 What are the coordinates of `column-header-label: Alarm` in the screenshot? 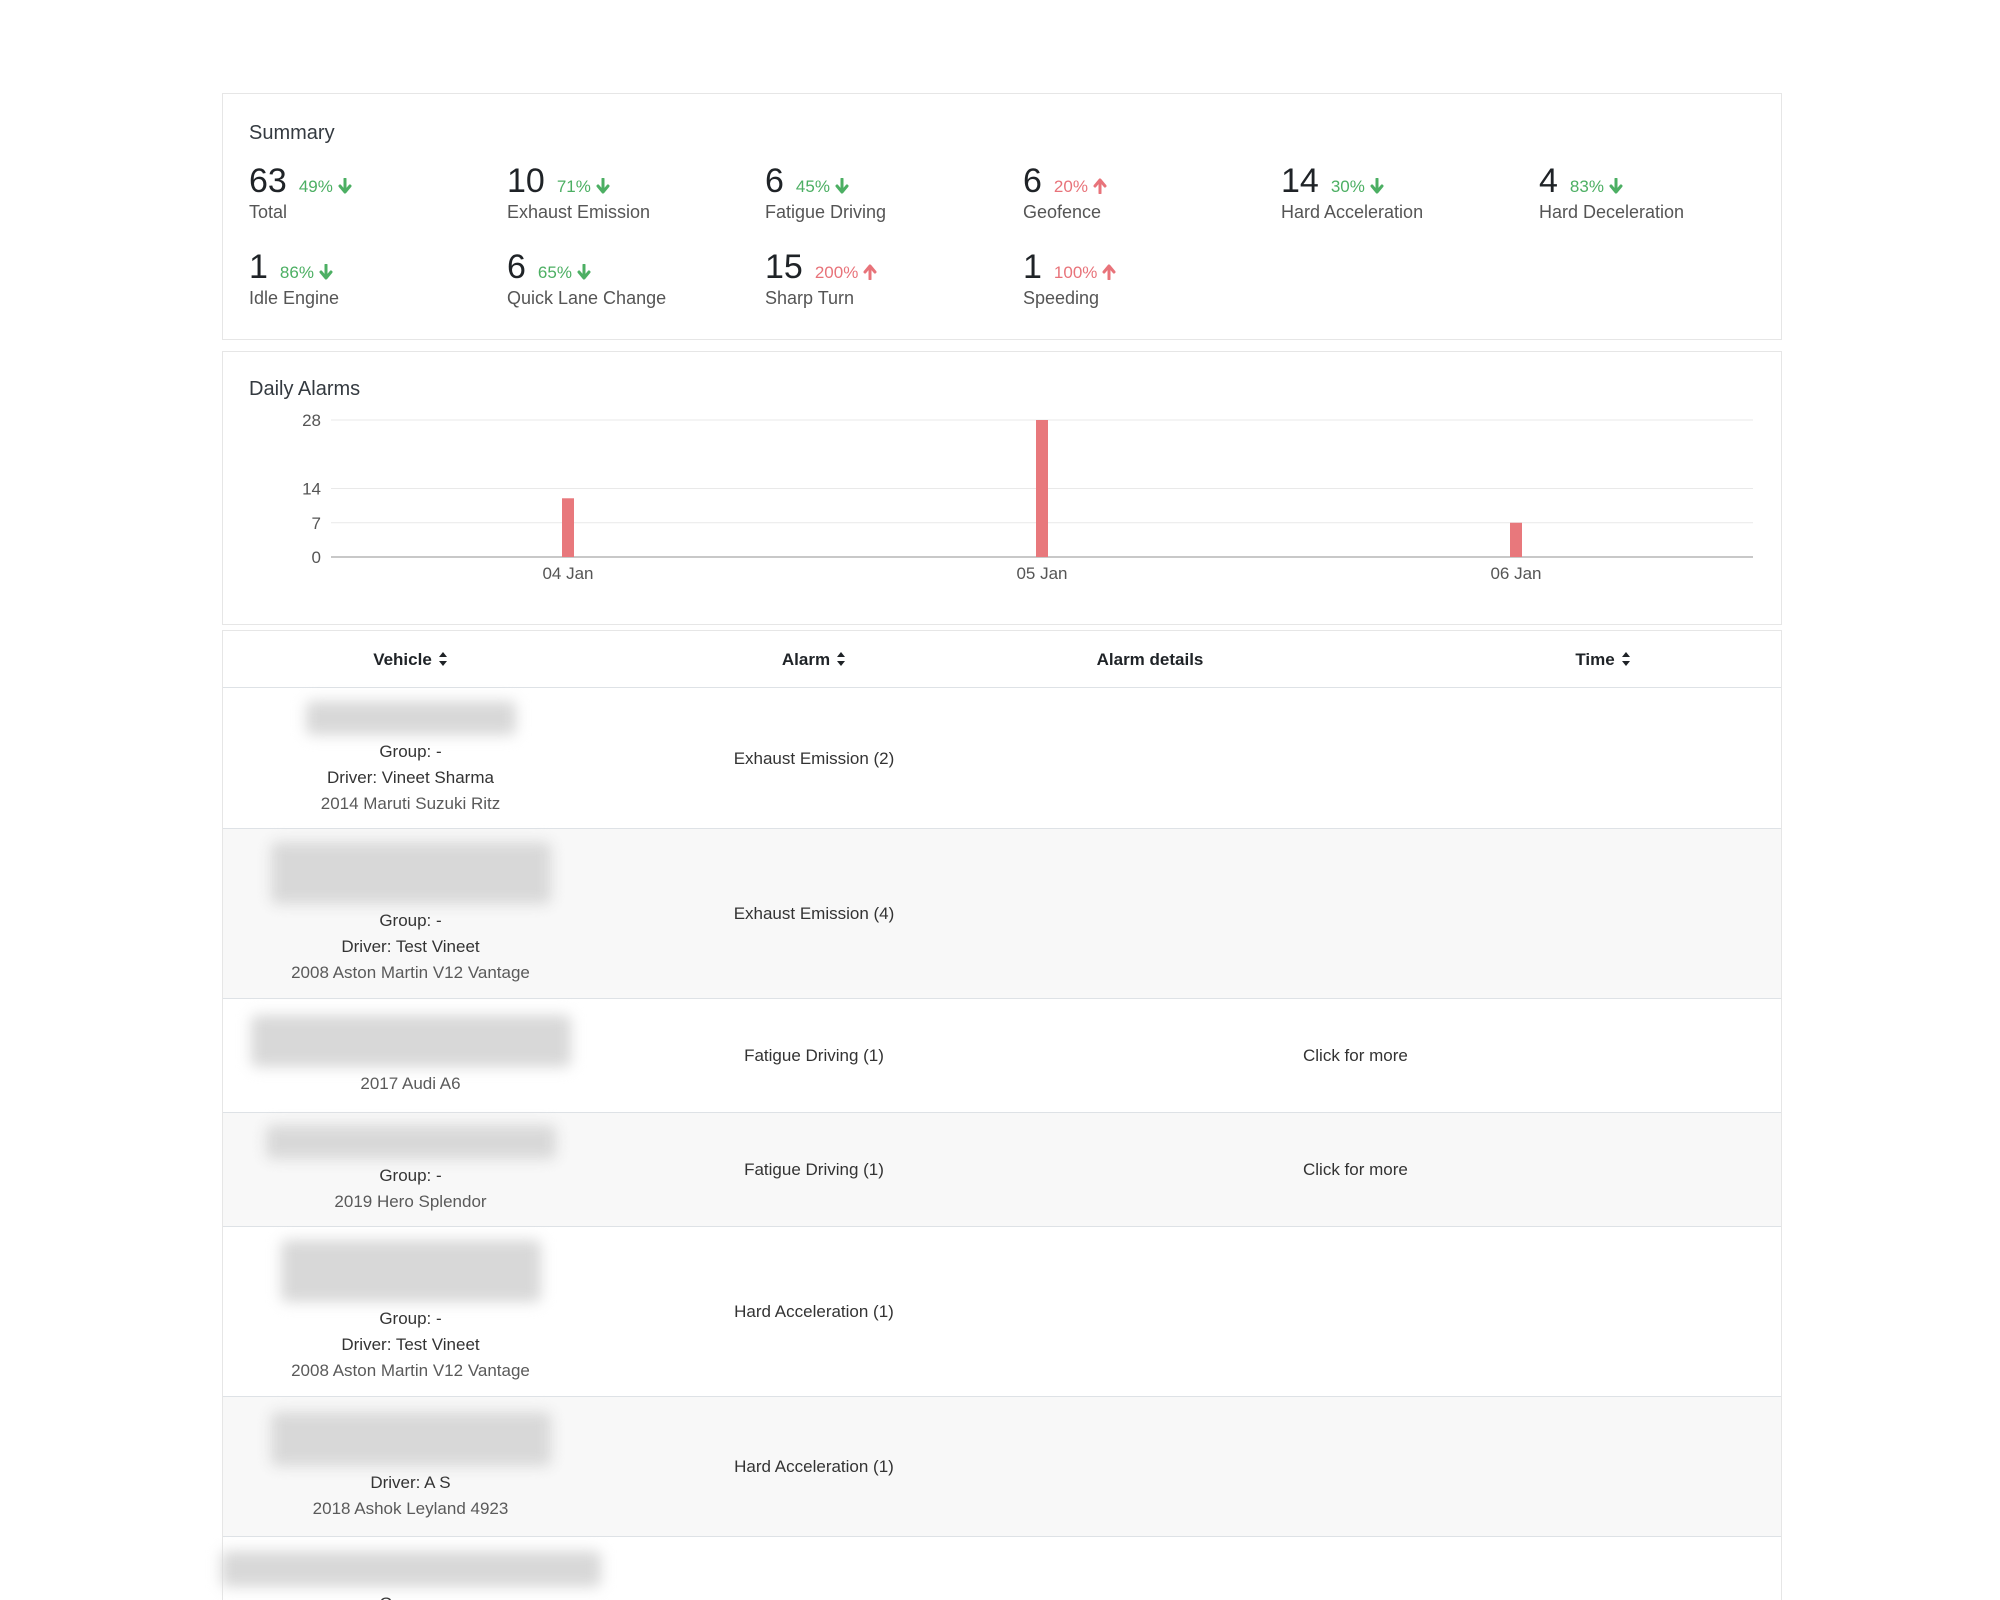 It's located at (806, 659).